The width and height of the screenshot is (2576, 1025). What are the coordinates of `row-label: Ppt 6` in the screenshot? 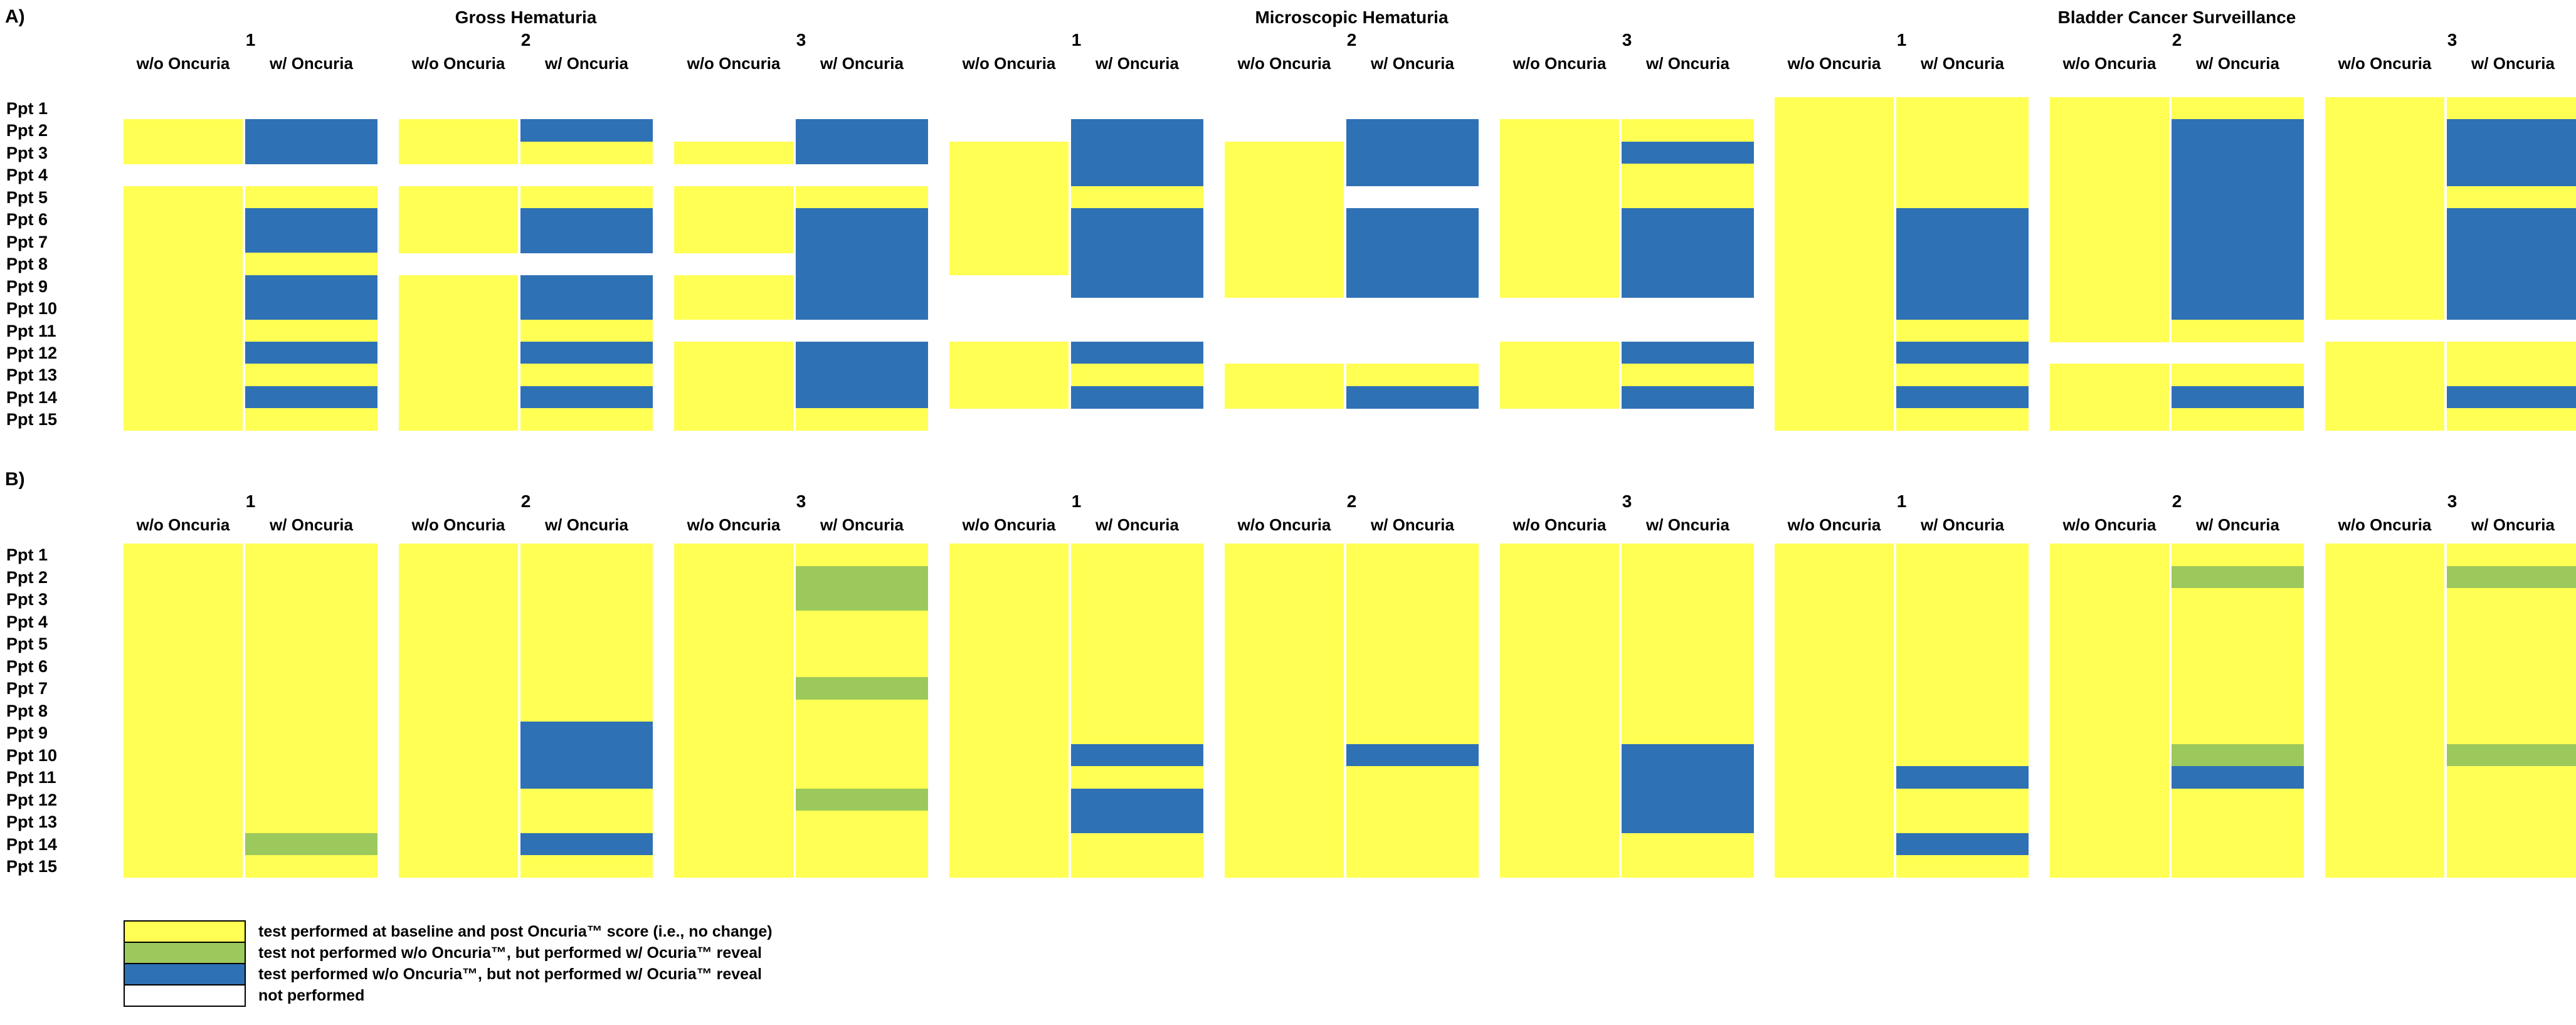 It's located at (27, 220).